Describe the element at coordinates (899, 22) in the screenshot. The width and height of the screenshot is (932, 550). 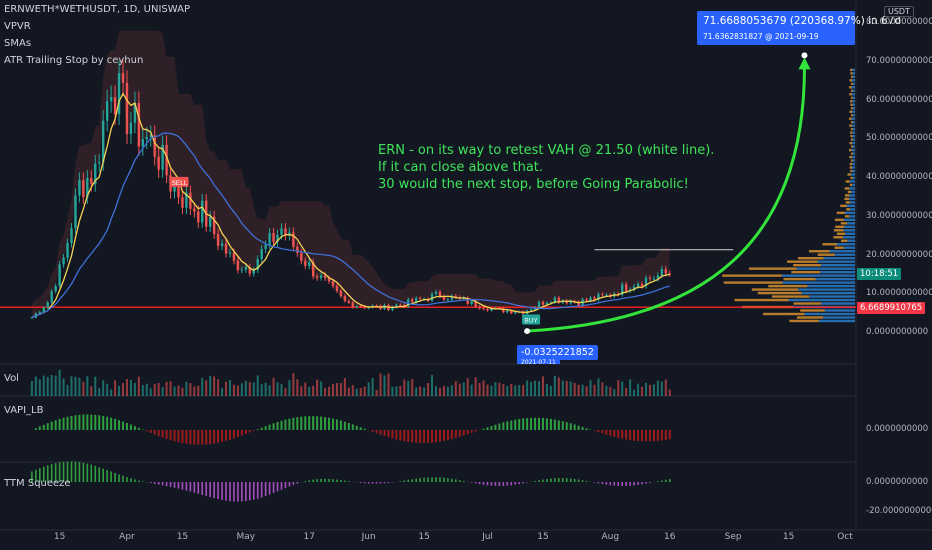
I see `price-axis-label: 80.0000000000` at that location.